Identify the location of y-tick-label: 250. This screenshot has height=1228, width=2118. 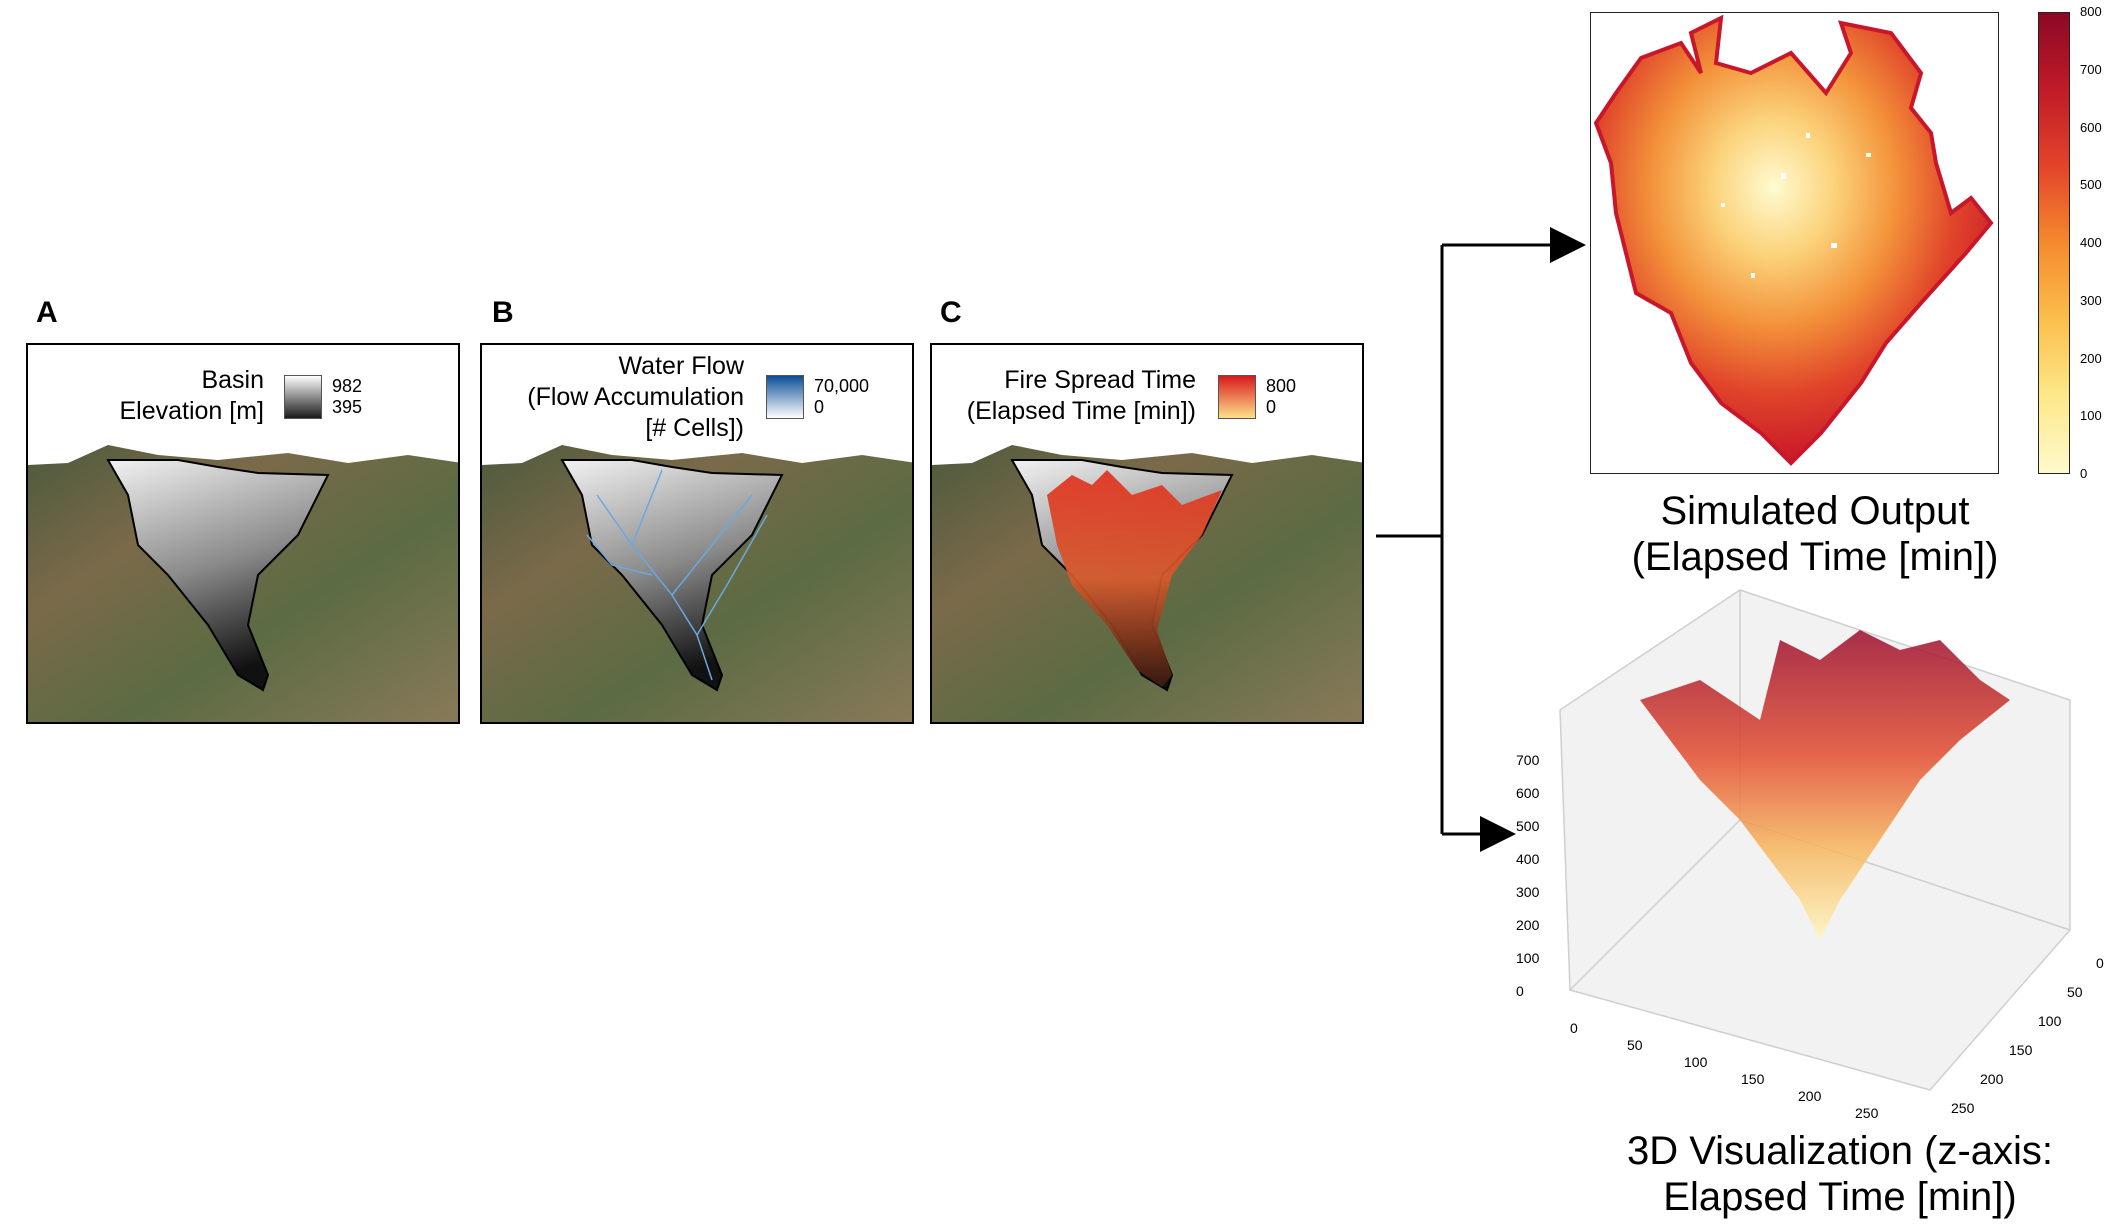
(1963, 1108).